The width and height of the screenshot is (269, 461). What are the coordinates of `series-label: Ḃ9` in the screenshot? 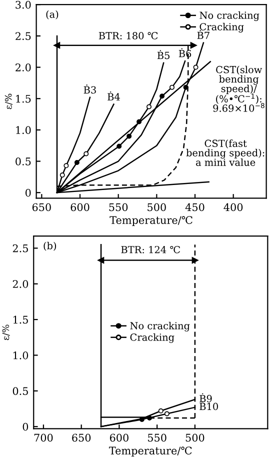 It's located at (206, 397).